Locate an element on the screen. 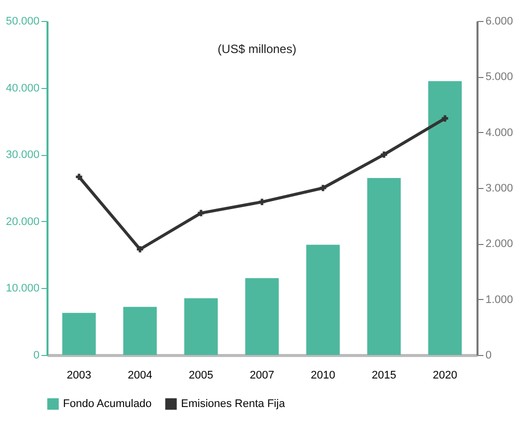 This screenshot has height=441, width=528. x-tick-label: 2005 is located at coordinates (201, 376).